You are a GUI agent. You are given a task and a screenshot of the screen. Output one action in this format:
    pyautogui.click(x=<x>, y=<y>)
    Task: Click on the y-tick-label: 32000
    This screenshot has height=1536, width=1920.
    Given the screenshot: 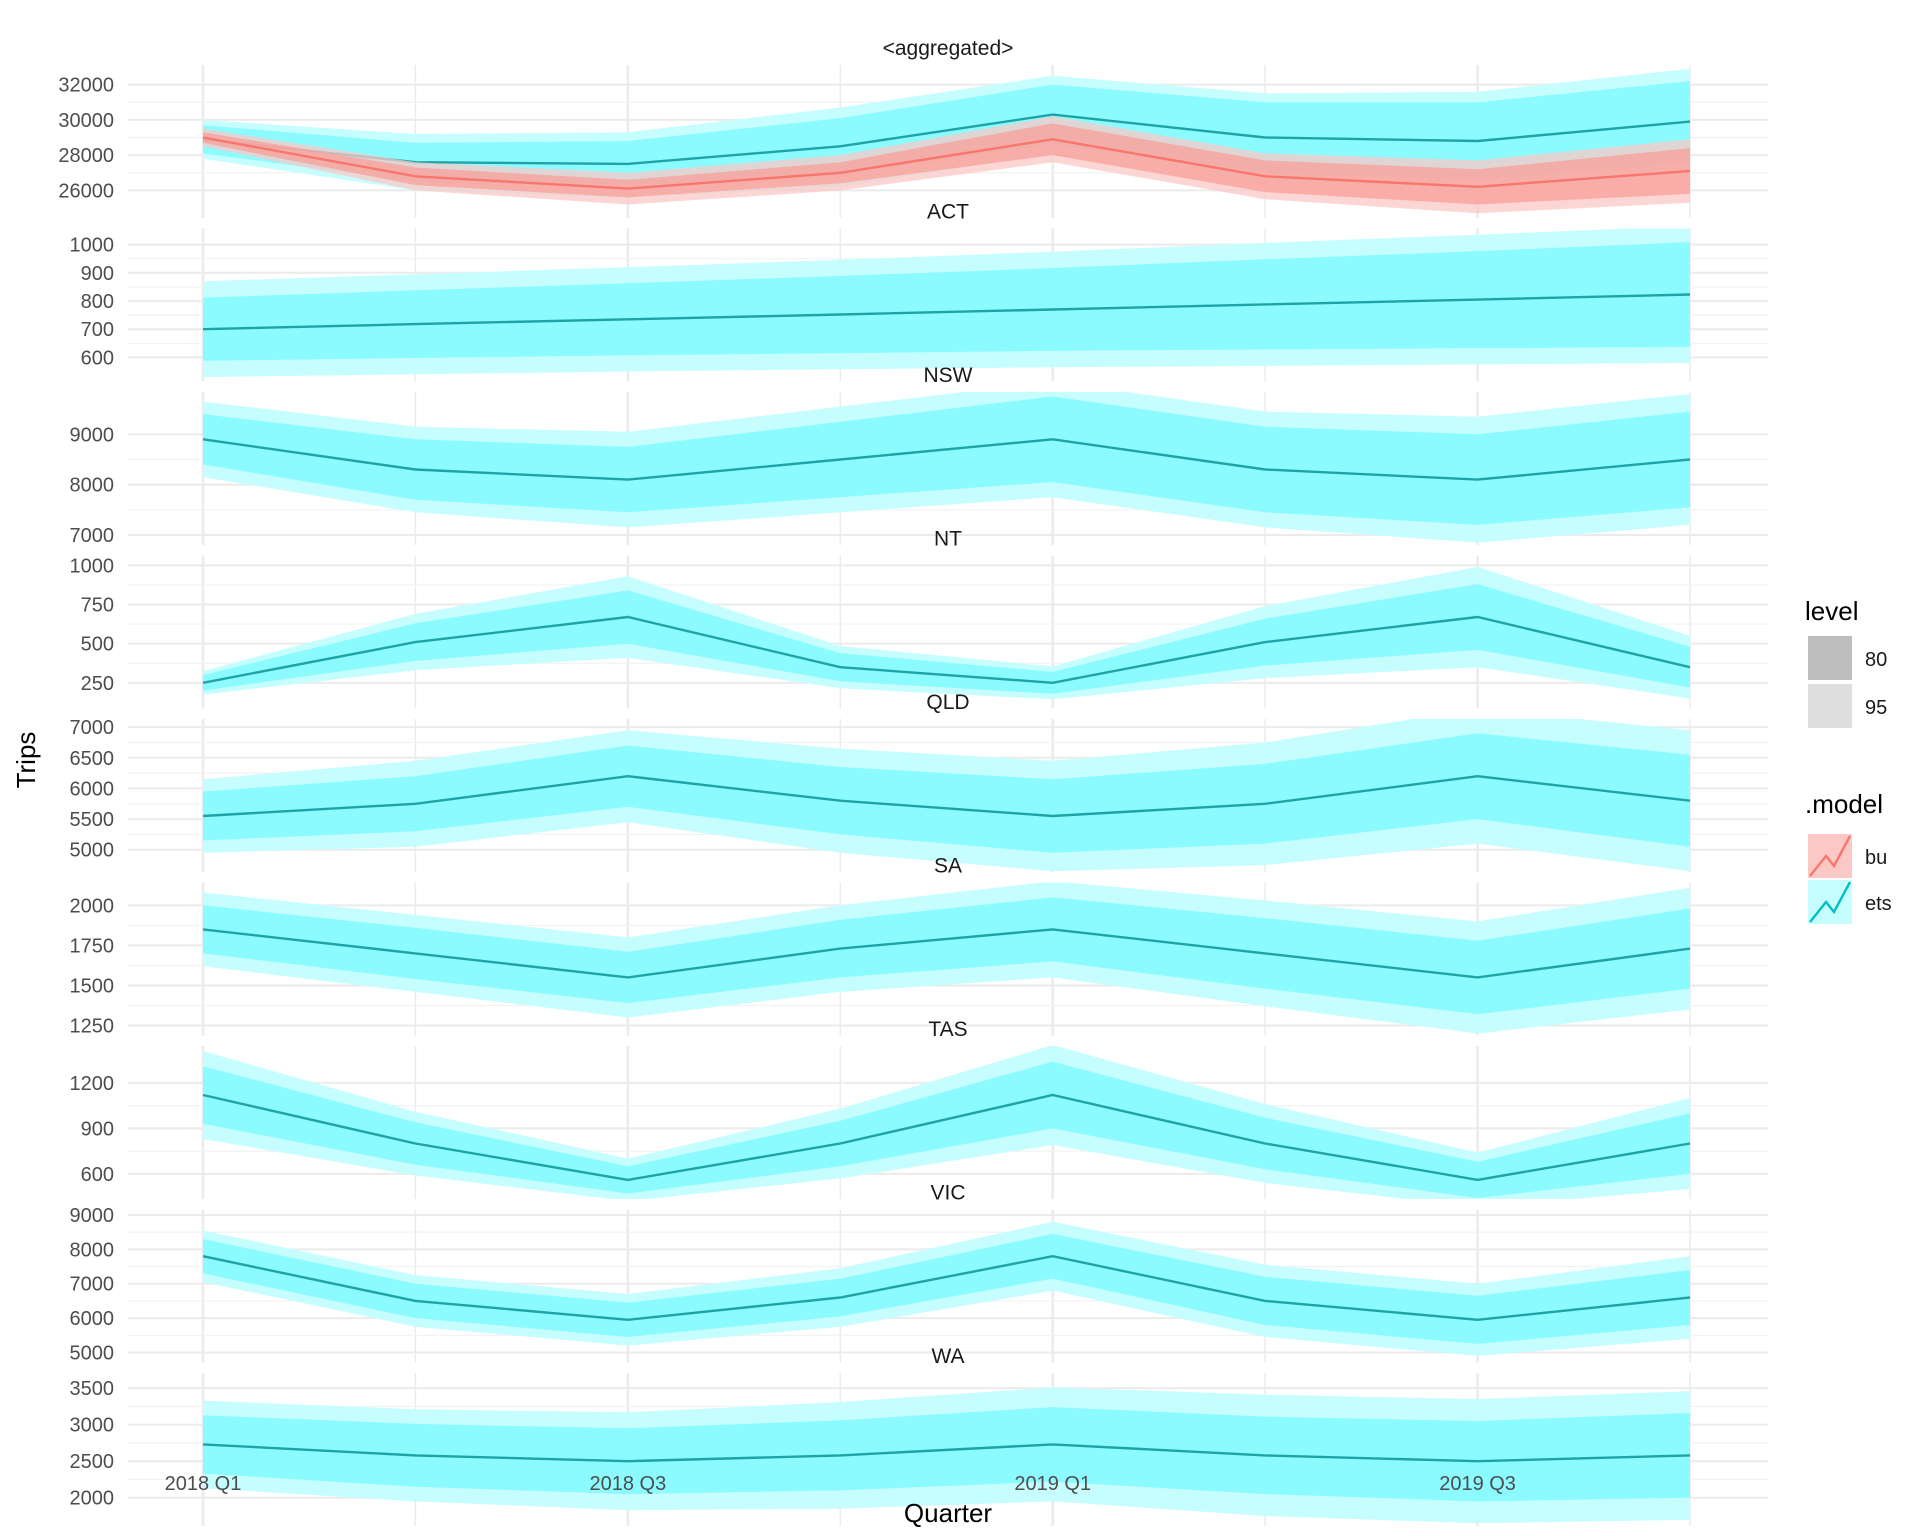 What is the action you would take?
    pyautogui.click(x=86, y=86)
    